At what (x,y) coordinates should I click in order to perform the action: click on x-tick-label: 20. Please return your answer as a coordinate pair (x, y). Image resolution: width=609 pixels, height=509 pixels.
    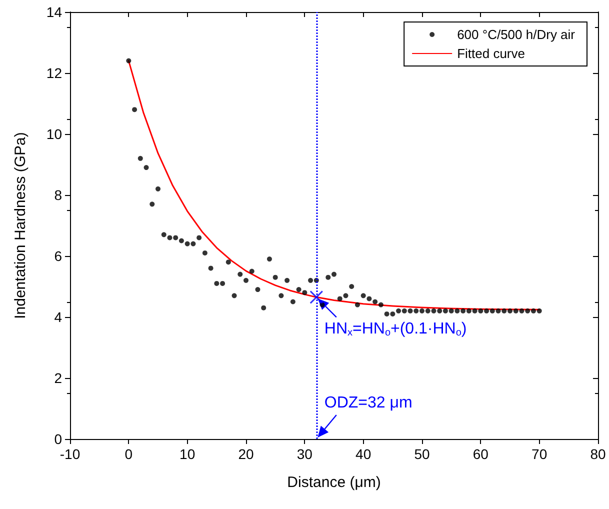
    Looking at the image, I should click on (246, 454).